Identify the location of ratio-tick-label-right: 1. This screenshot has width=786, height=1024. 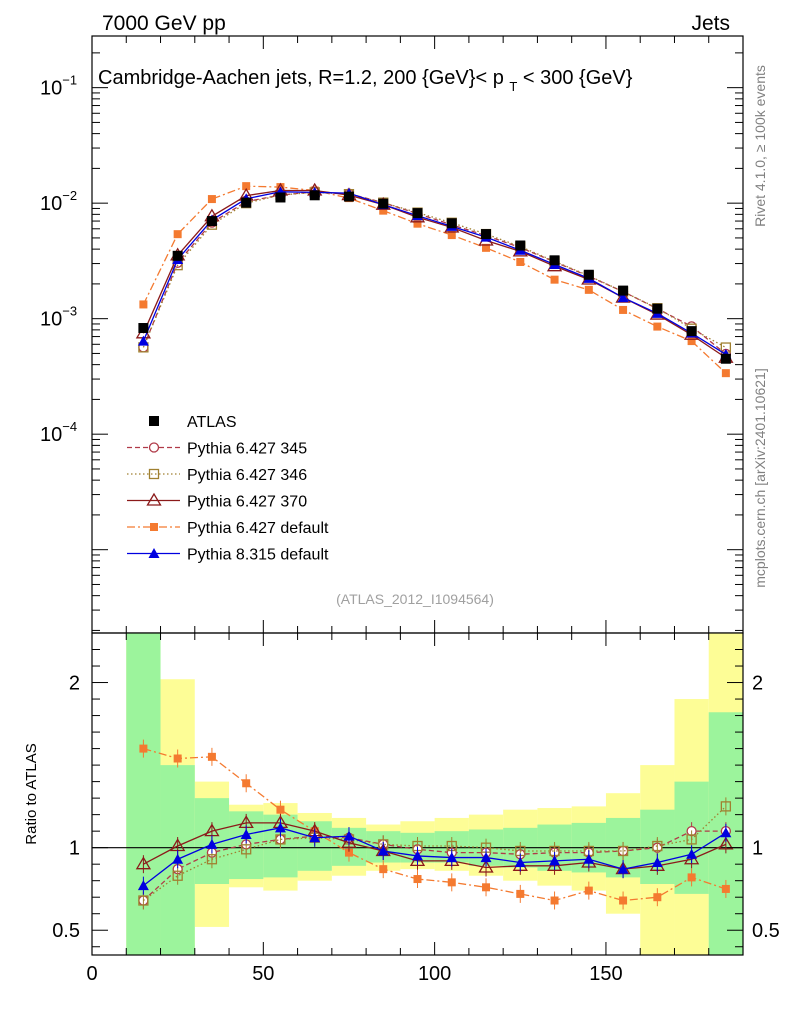
(757, 849).